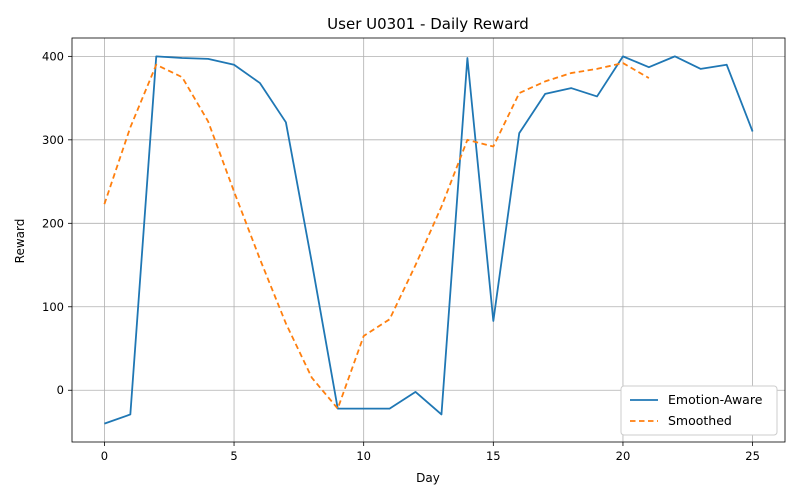  Describe the element at coordinates (53, 307) in the screenshot. I see `y-tick-label: 100` at that location.